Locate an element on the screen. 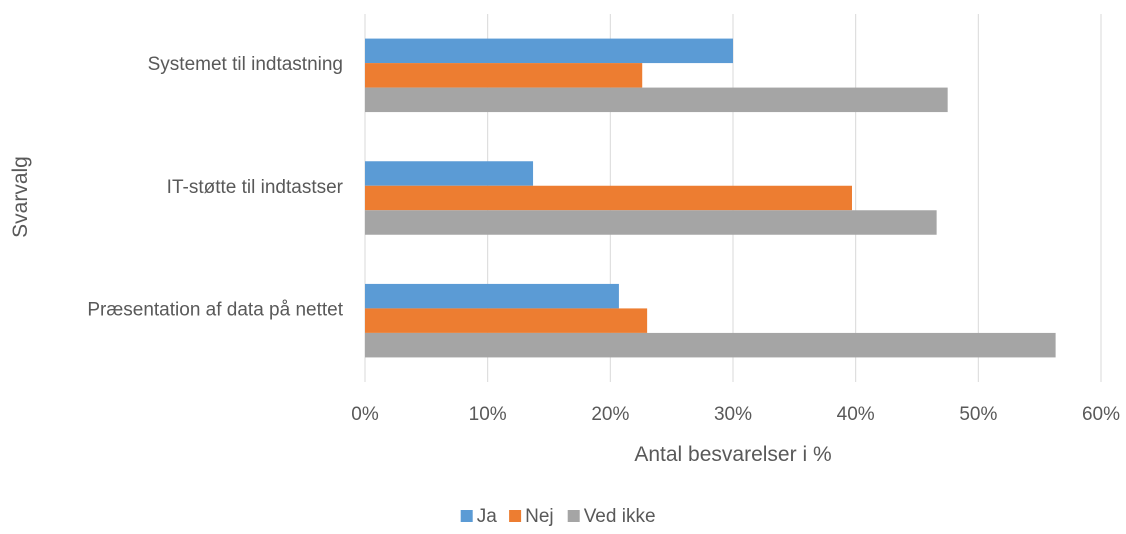 This screenshot has height=534, width=1126. x-tick-label: 50% is located at coordinates (978, 414).